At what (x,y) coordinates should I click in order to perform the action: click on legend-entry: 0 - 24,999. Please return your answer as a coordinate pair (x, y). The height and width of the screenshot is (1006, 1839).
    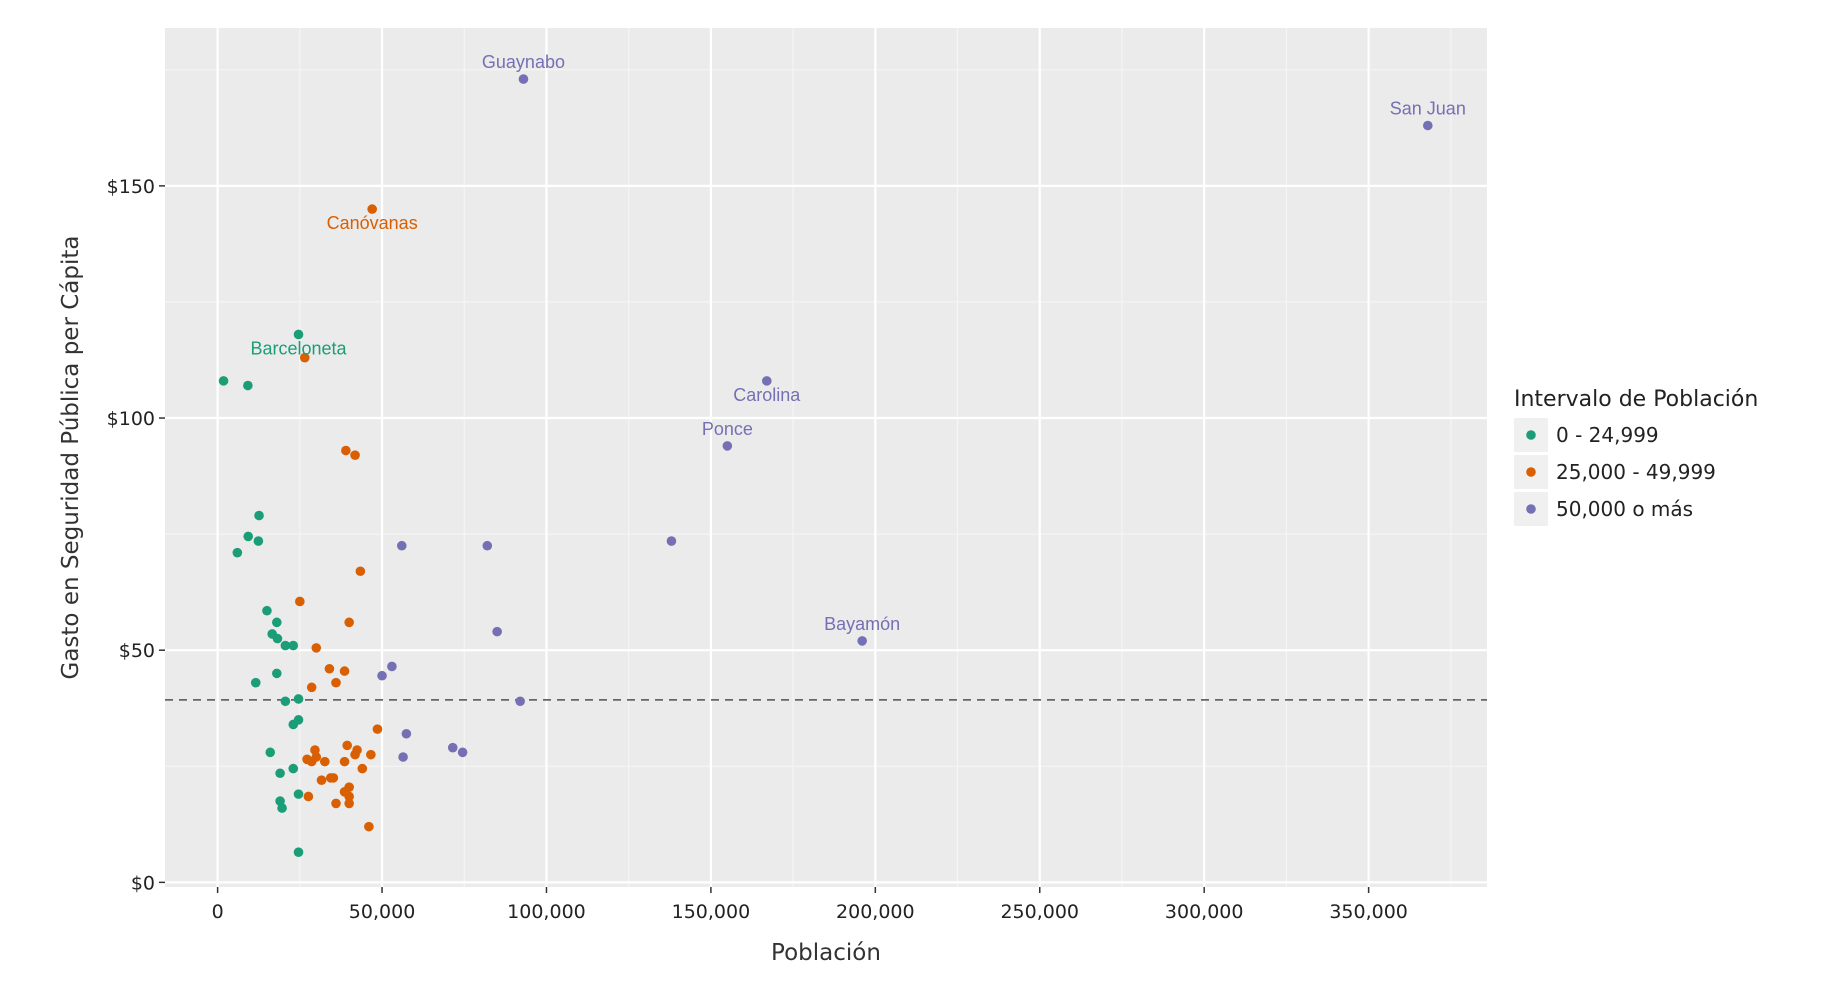
    Looking at the image, I should click on (1586, 435).